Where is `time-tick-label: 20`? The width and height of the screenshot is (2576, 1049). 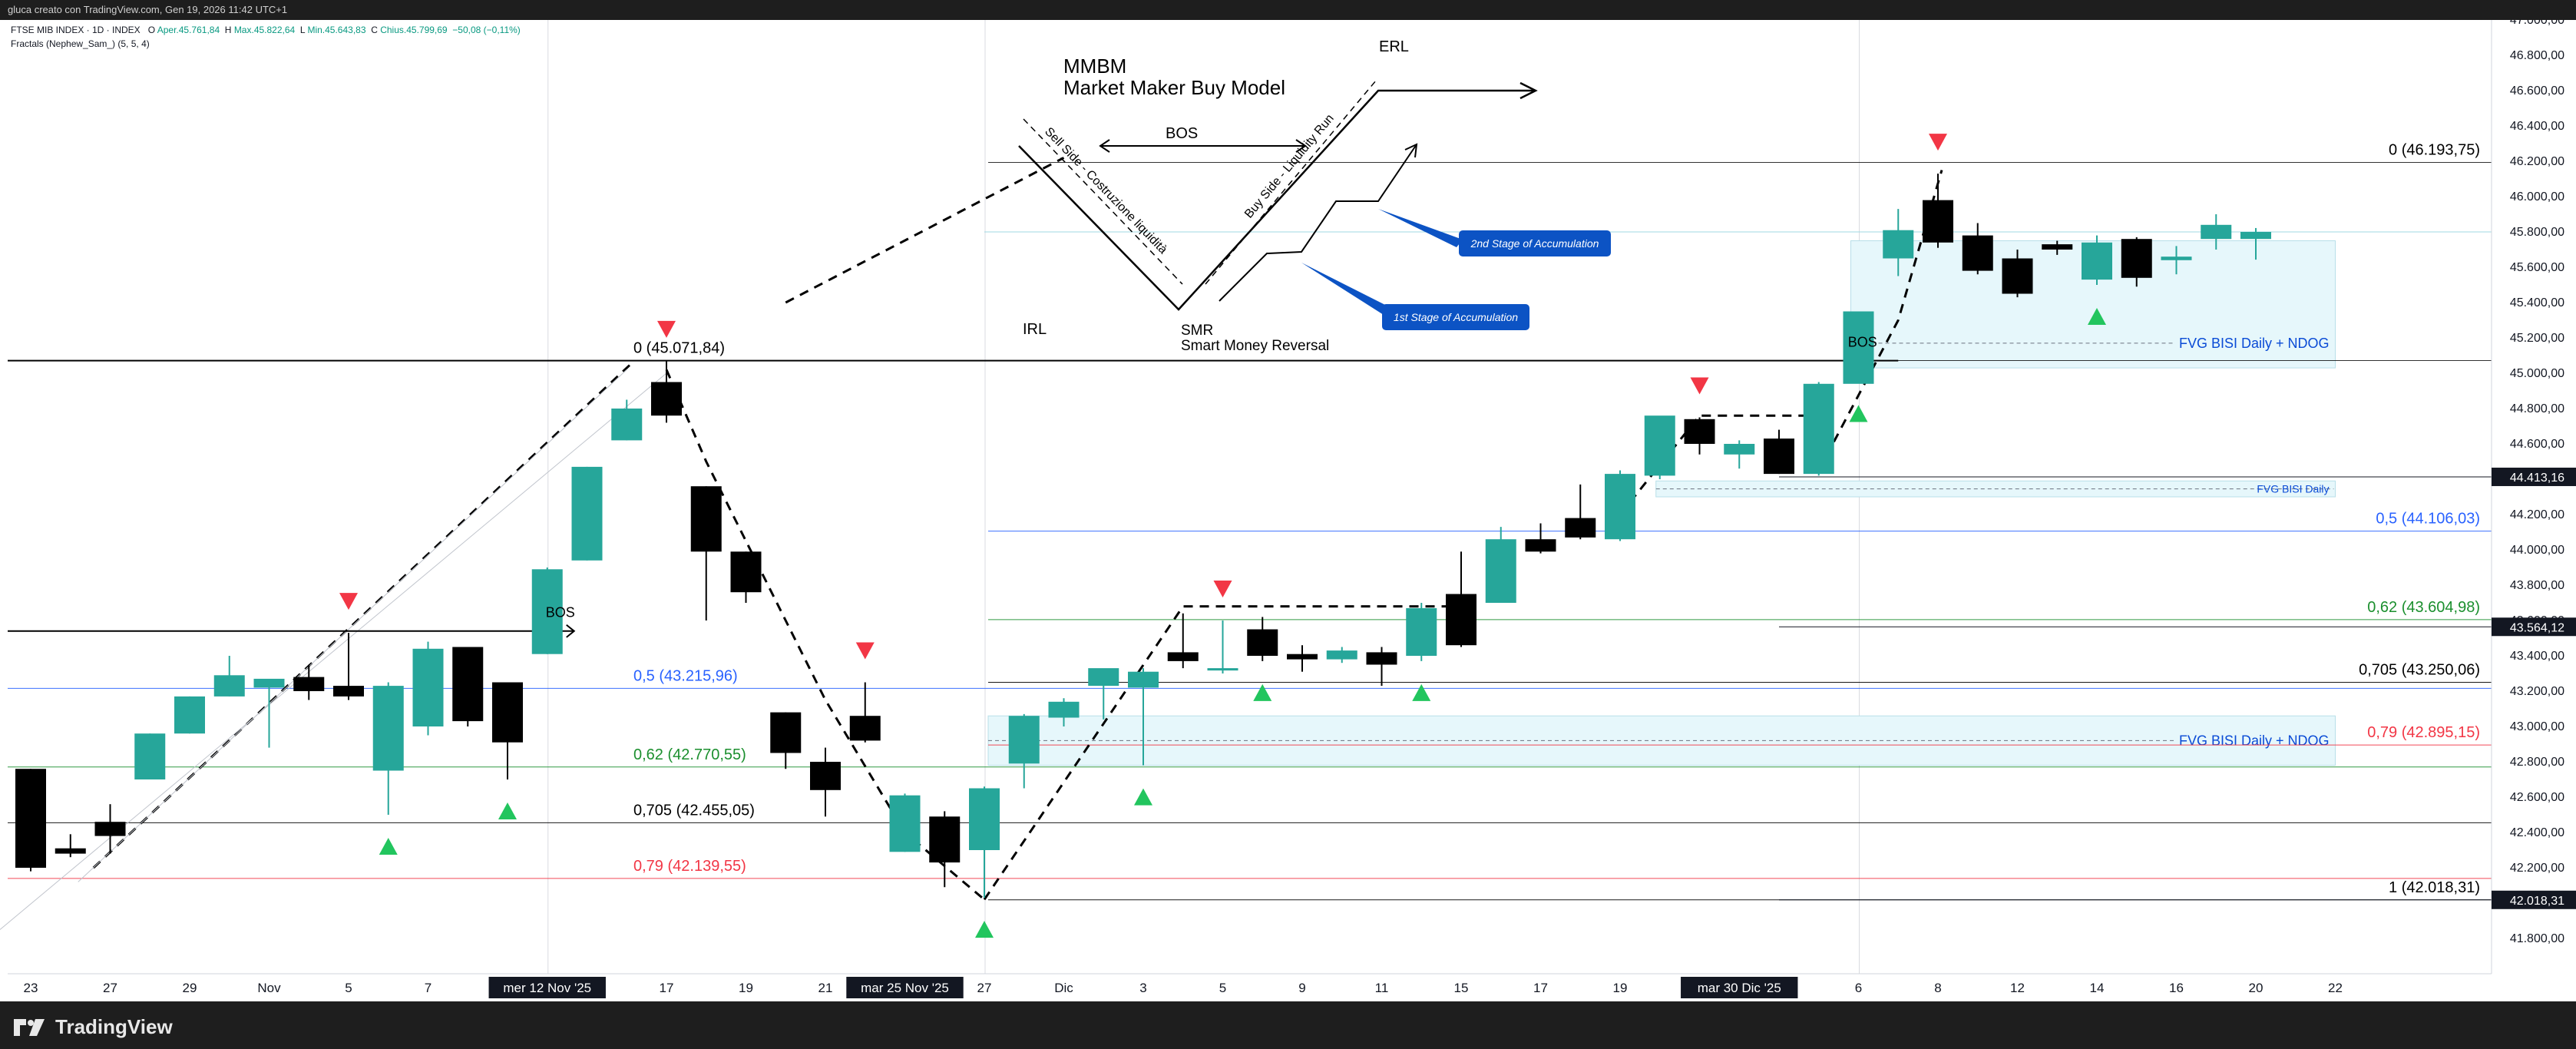
time-tick-label: 20 is located at coordinates (2256, 988).